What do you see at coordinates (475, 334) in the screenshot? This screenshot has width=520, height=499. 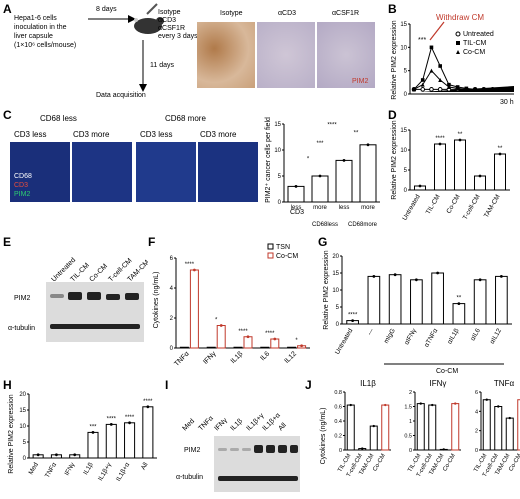 I see `x-tick-label: αIL6` at bounding box center [475, 334].